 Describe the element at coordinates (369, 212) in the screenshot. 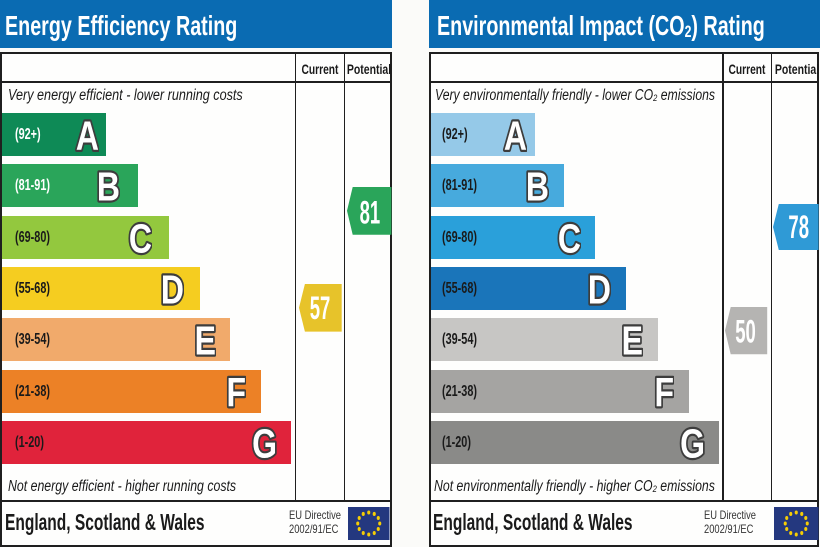

I see `svg-text: 81` at that location.